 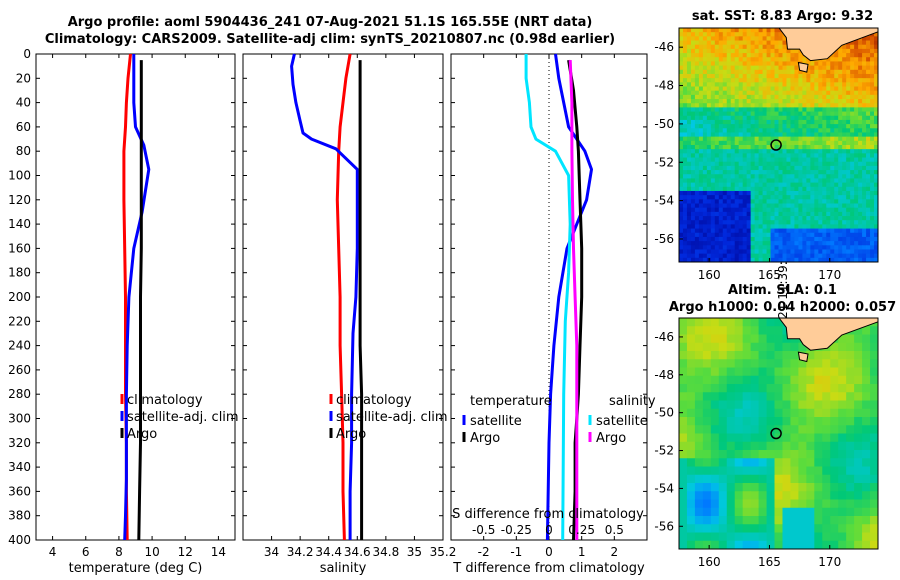 I want to click on sst-map-field, so click(x=779, y=145).